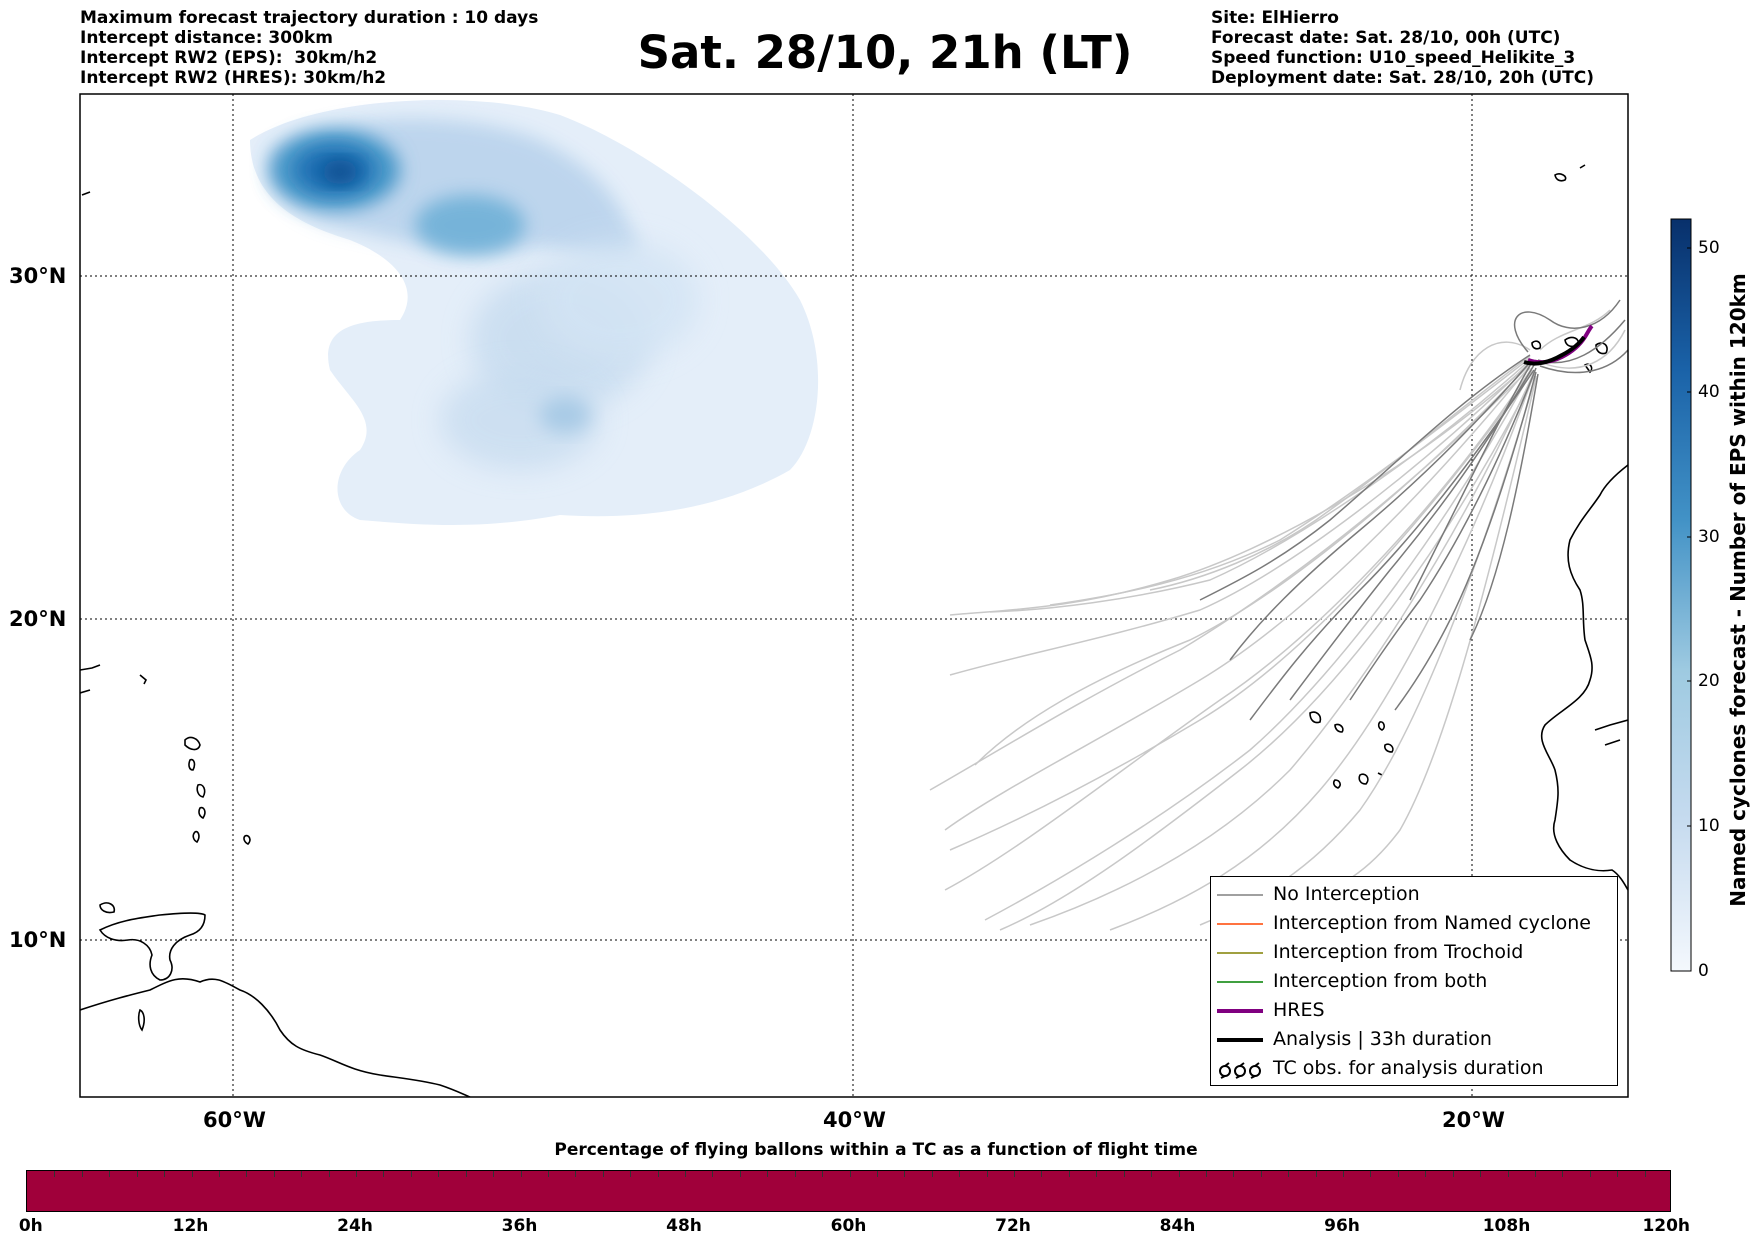 This screenshot has width=1752, height=1241. Describe the element at coordinates (1403, 78) in the screenshot. I see `site-line: Deployment date: Sat. 28/10, 20h (UTC)` at that location.